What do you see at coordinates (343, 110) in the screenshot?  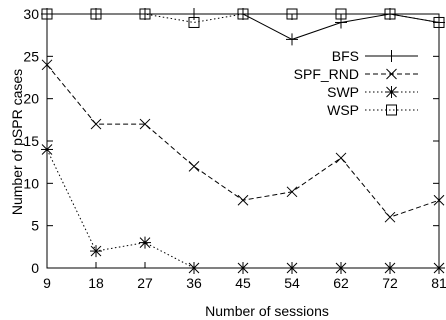 I see `legend-label-wsp: WSP` at bounding box center [343, 110].